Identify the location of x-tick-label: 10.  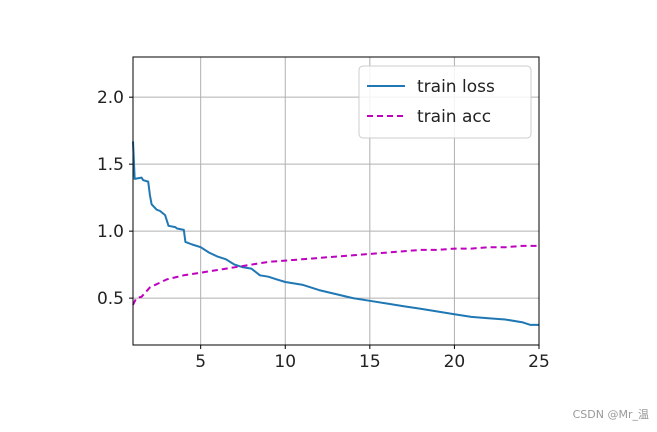
(285, 362).